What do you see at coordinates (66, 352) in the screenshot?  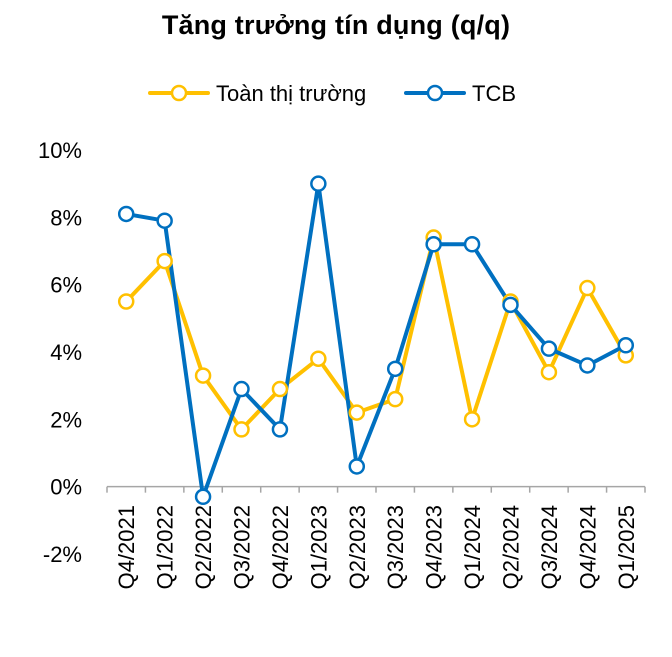 I see `y-tick-label: 4%` at bounding box center [66, 352].